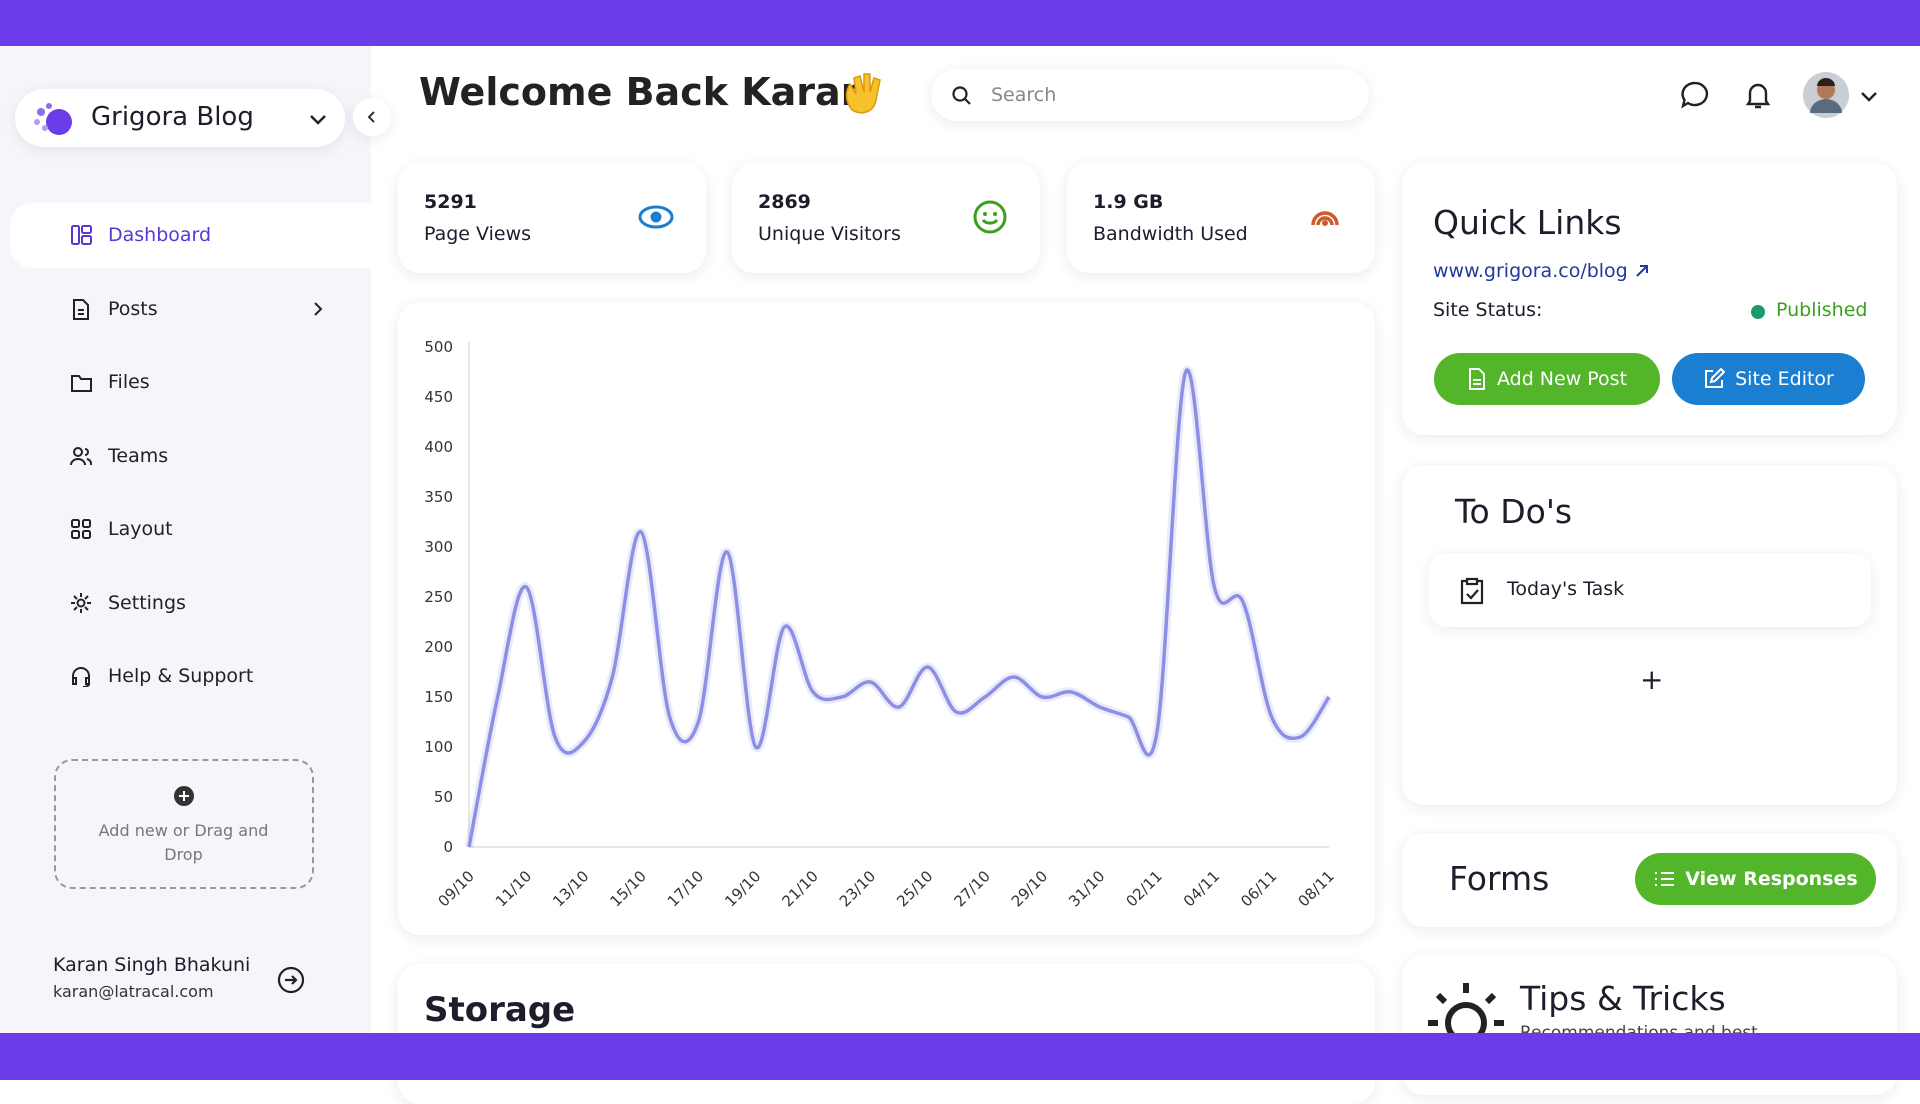 The image size is (1920, 1104). I want to click on page-title: Welcome Back Karan, so click(643, 92).